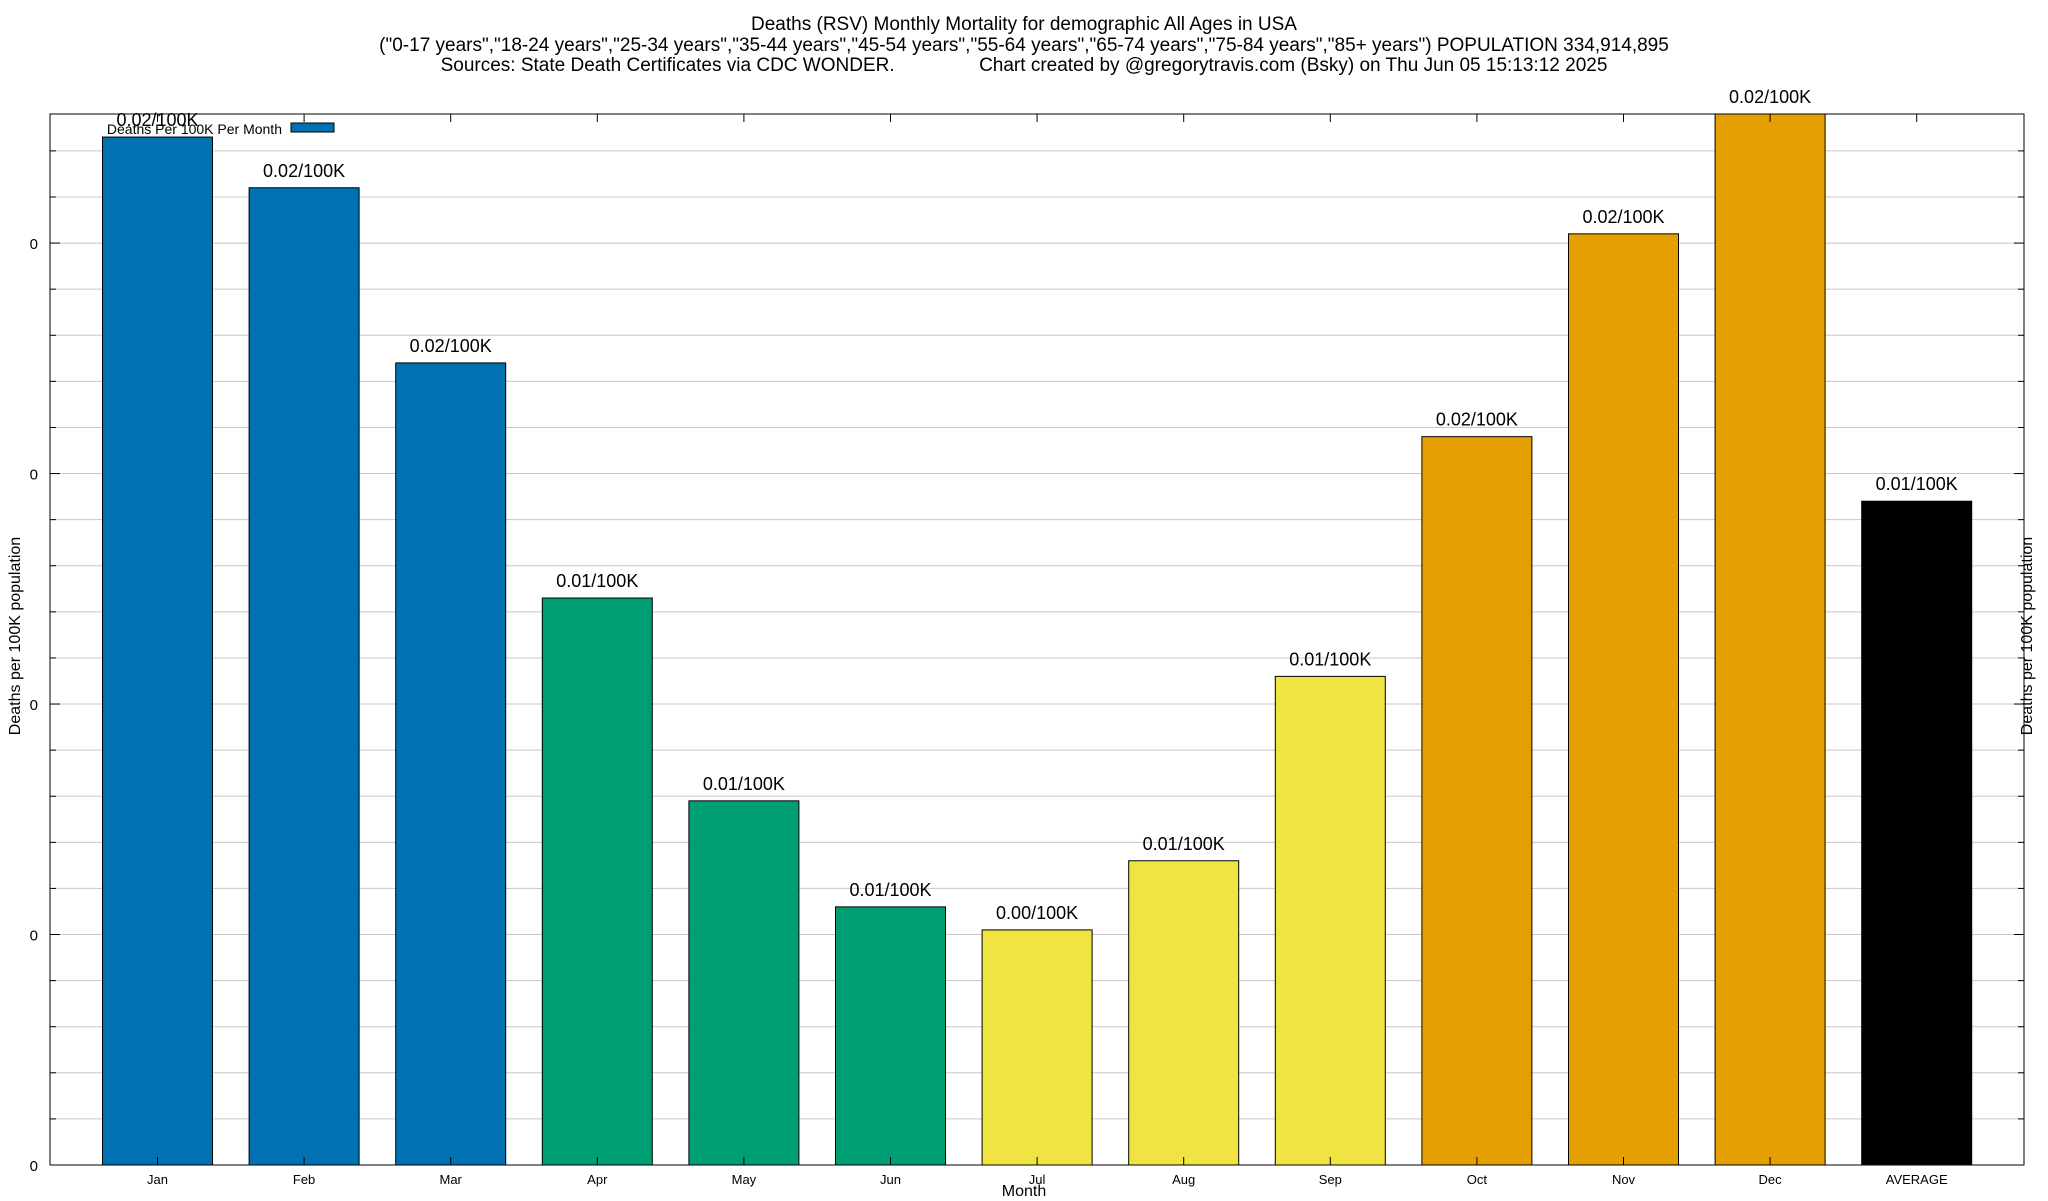  Describe the element at coordinates (1037, 1047) in the screenshot. I see `bar-jul` at that location.